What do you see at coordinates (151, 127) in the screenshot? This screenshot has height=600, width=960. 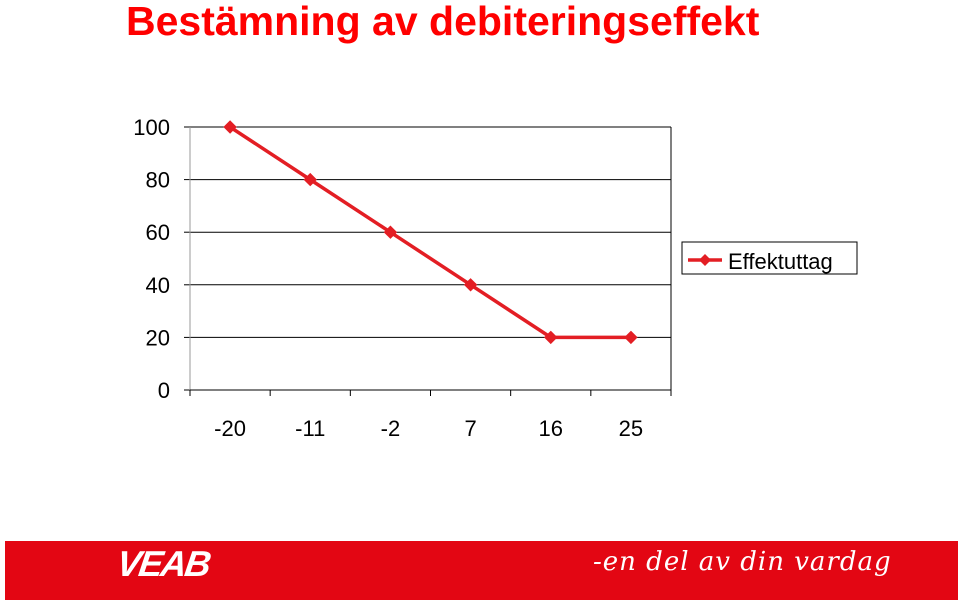 I see `y-tick-label: 100` at bounding box center [151, 127].